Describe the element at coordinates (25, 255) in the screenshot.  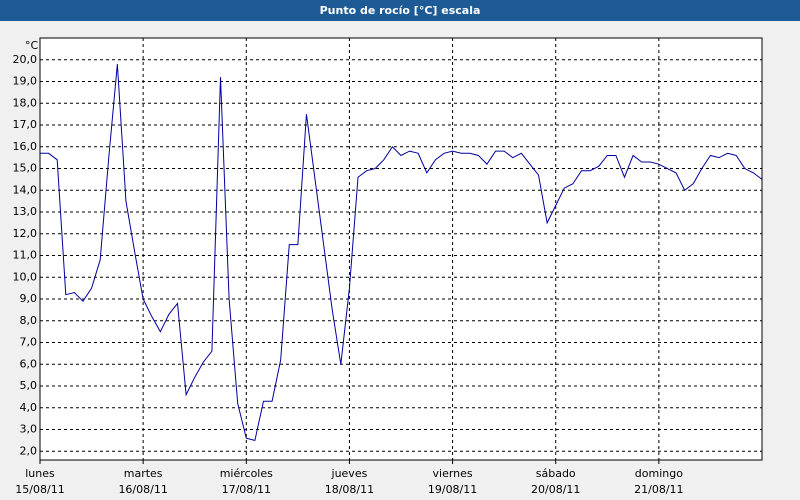
I see `y-tick-label: 11,0` at that location.